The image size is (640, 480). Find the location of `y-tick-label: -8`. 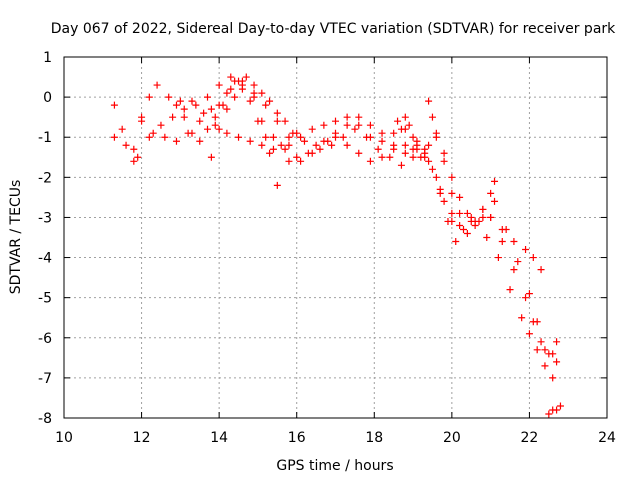

y-tick-label: -8 is located at coordinates (45, 419).